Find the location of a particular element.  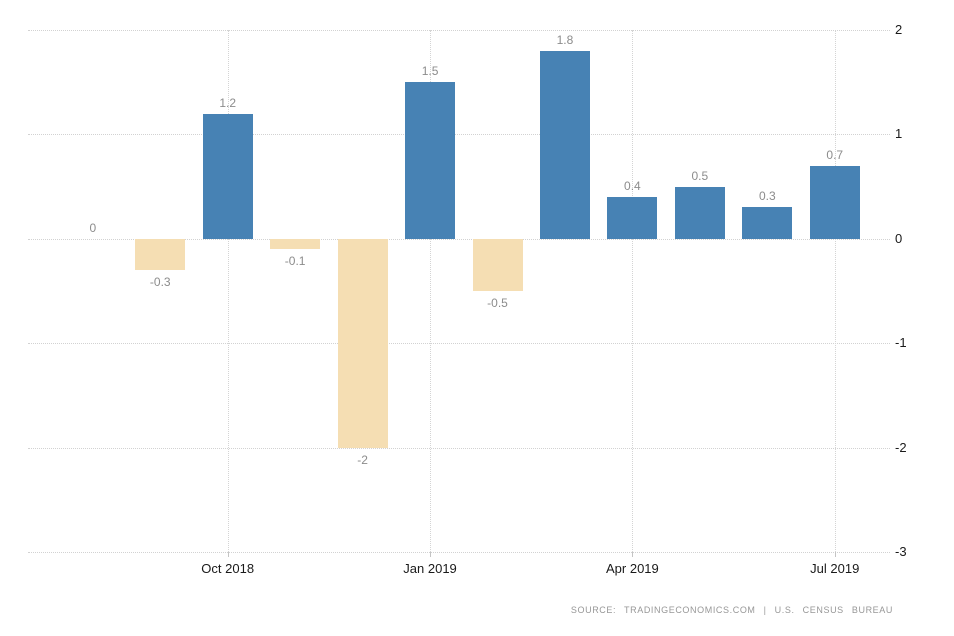

bar-value-label: -0.5 is located at coordinates (497, 303).